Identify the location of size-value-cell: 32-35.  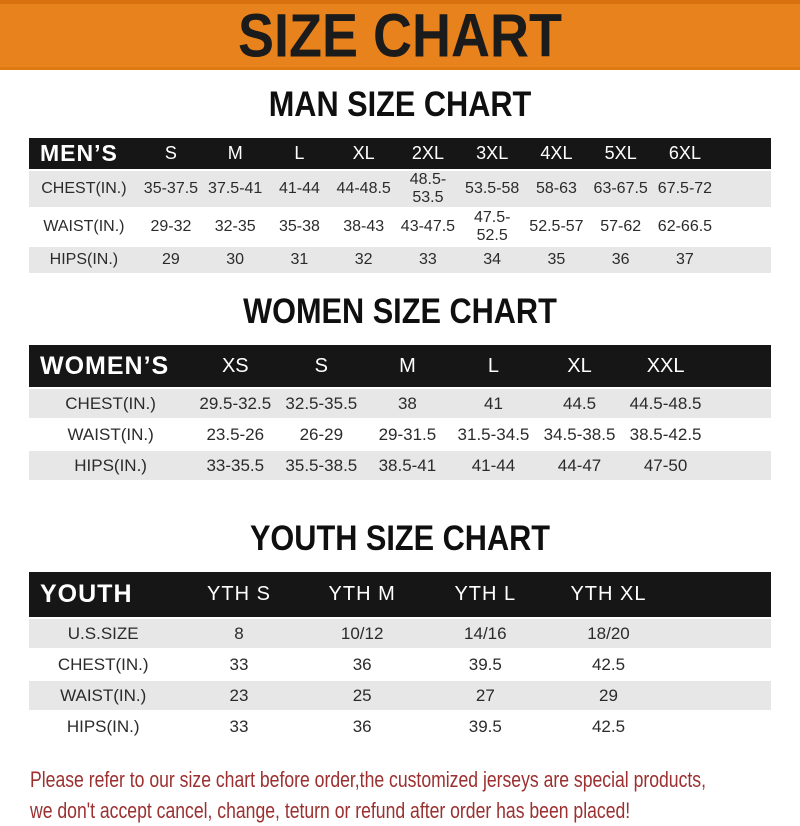
(235, 227).